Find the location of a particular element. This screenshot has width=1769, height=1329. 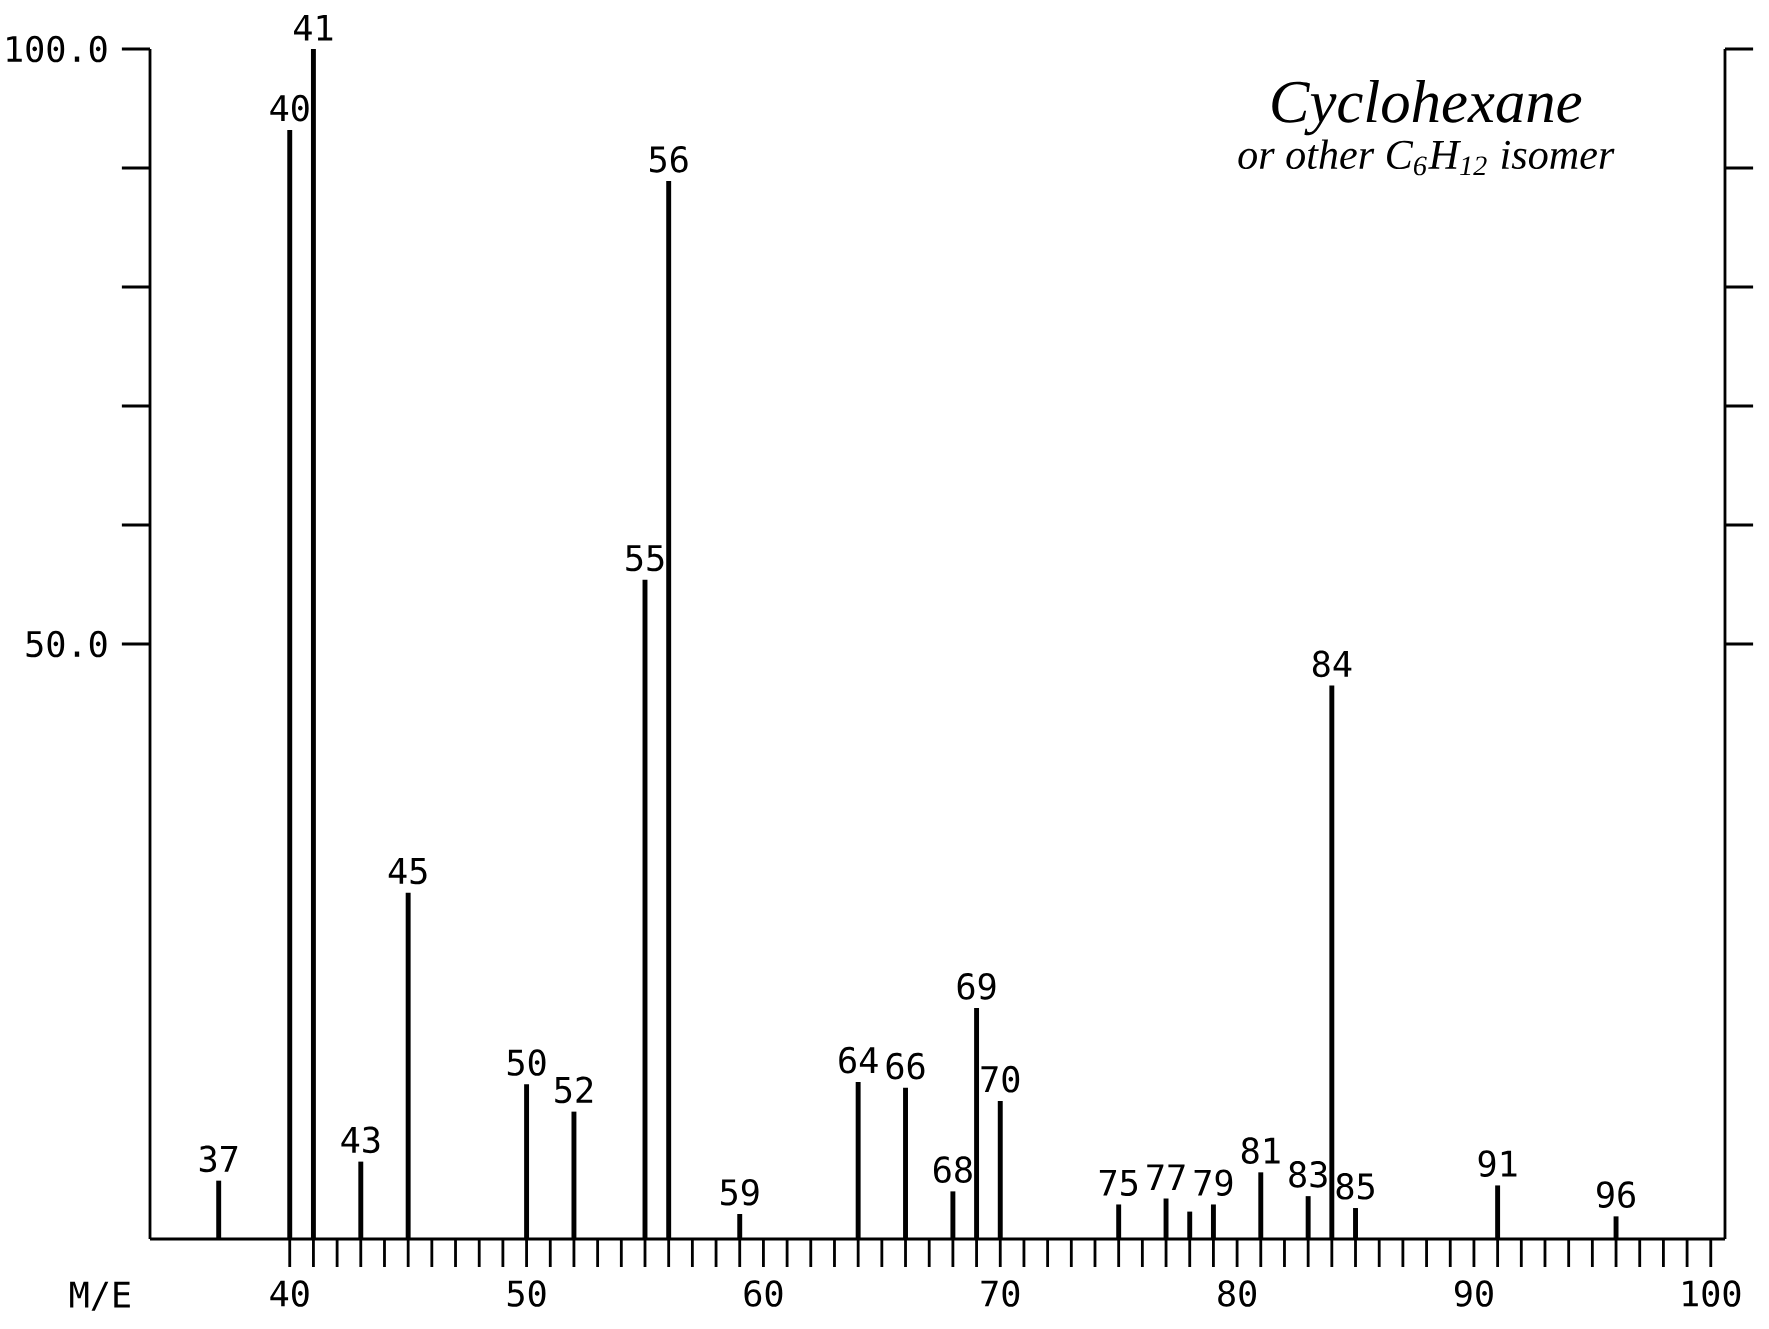

annotation: 45 is located at coordinates (407, 871).